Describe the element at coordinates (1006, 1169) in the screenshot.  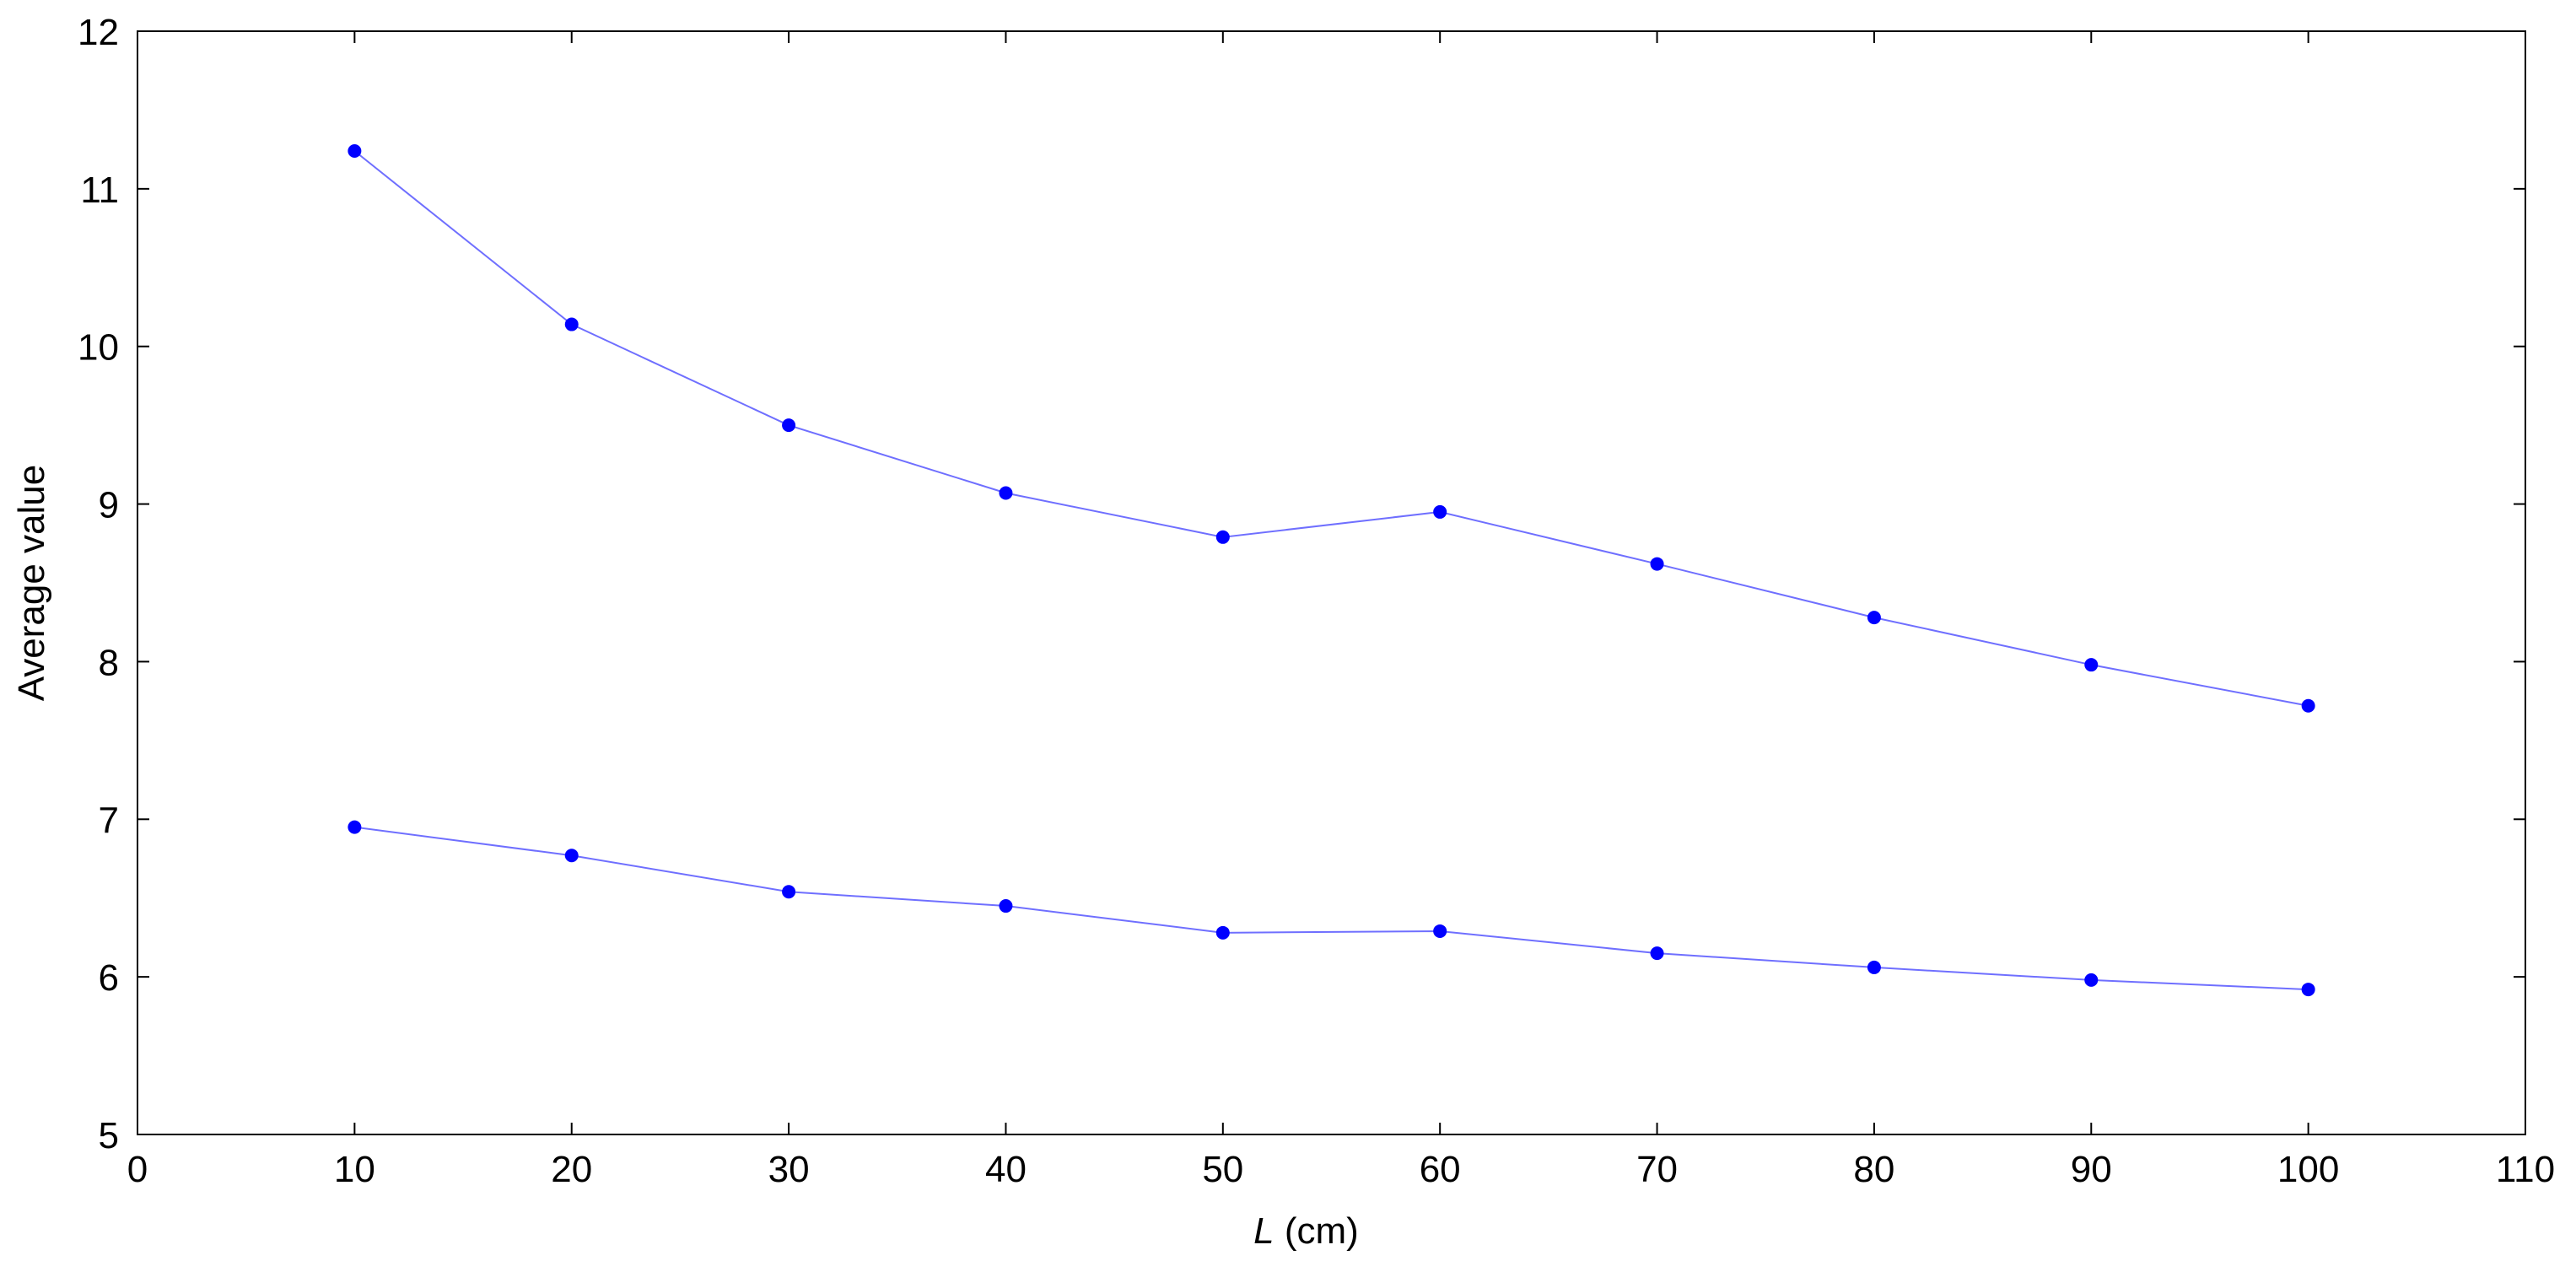
I see `x-tick-label: 40` at that location.